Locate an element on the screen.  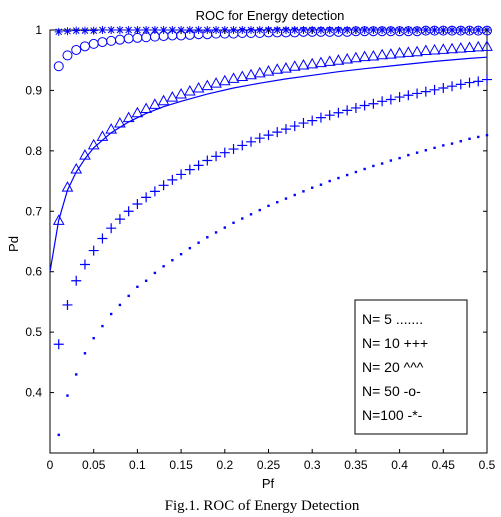
y-tick-label: 0.8 is located at coordinates (33, 151).